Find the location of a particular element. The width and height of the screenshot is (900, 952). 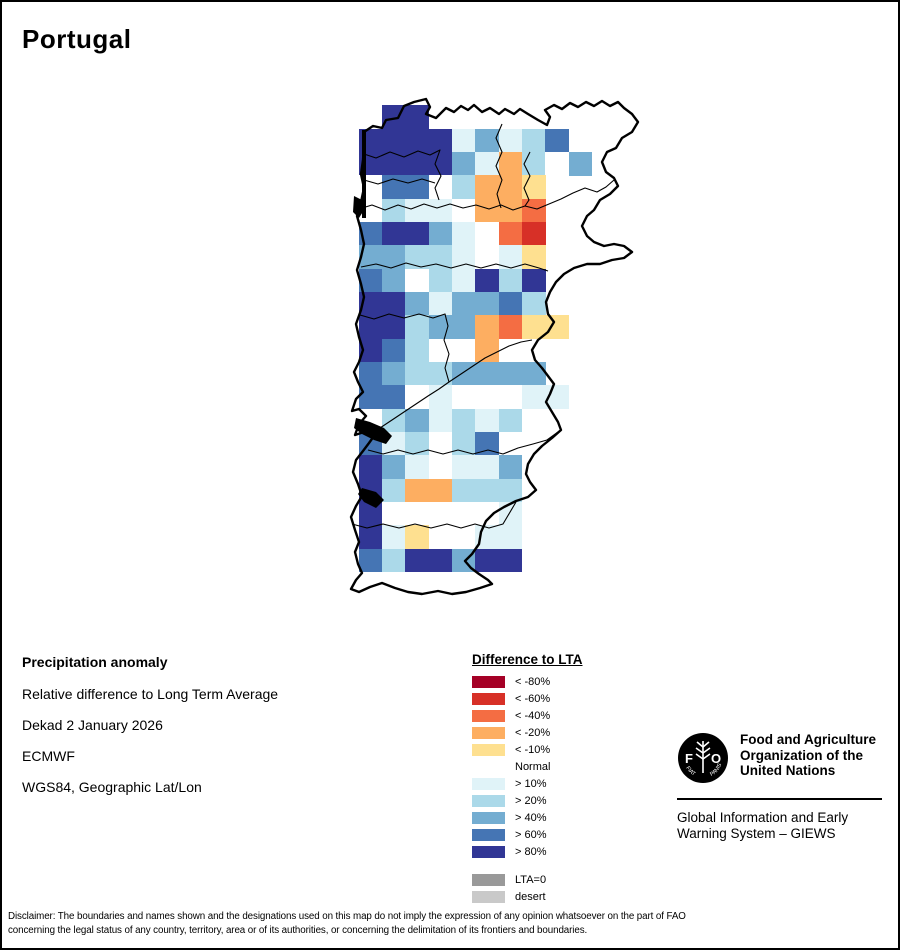

legend-item: desert is located at coordinates (547, 896).